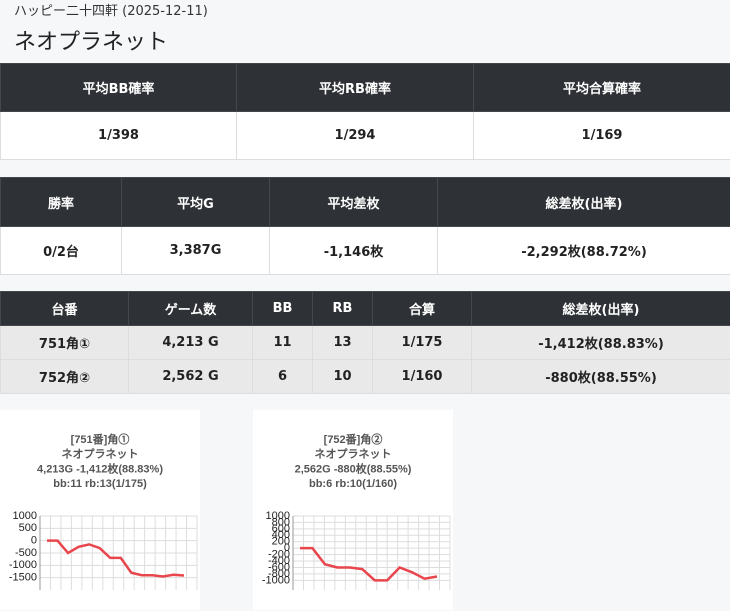  I want to click on cell: 1/398, so click(118, 135).